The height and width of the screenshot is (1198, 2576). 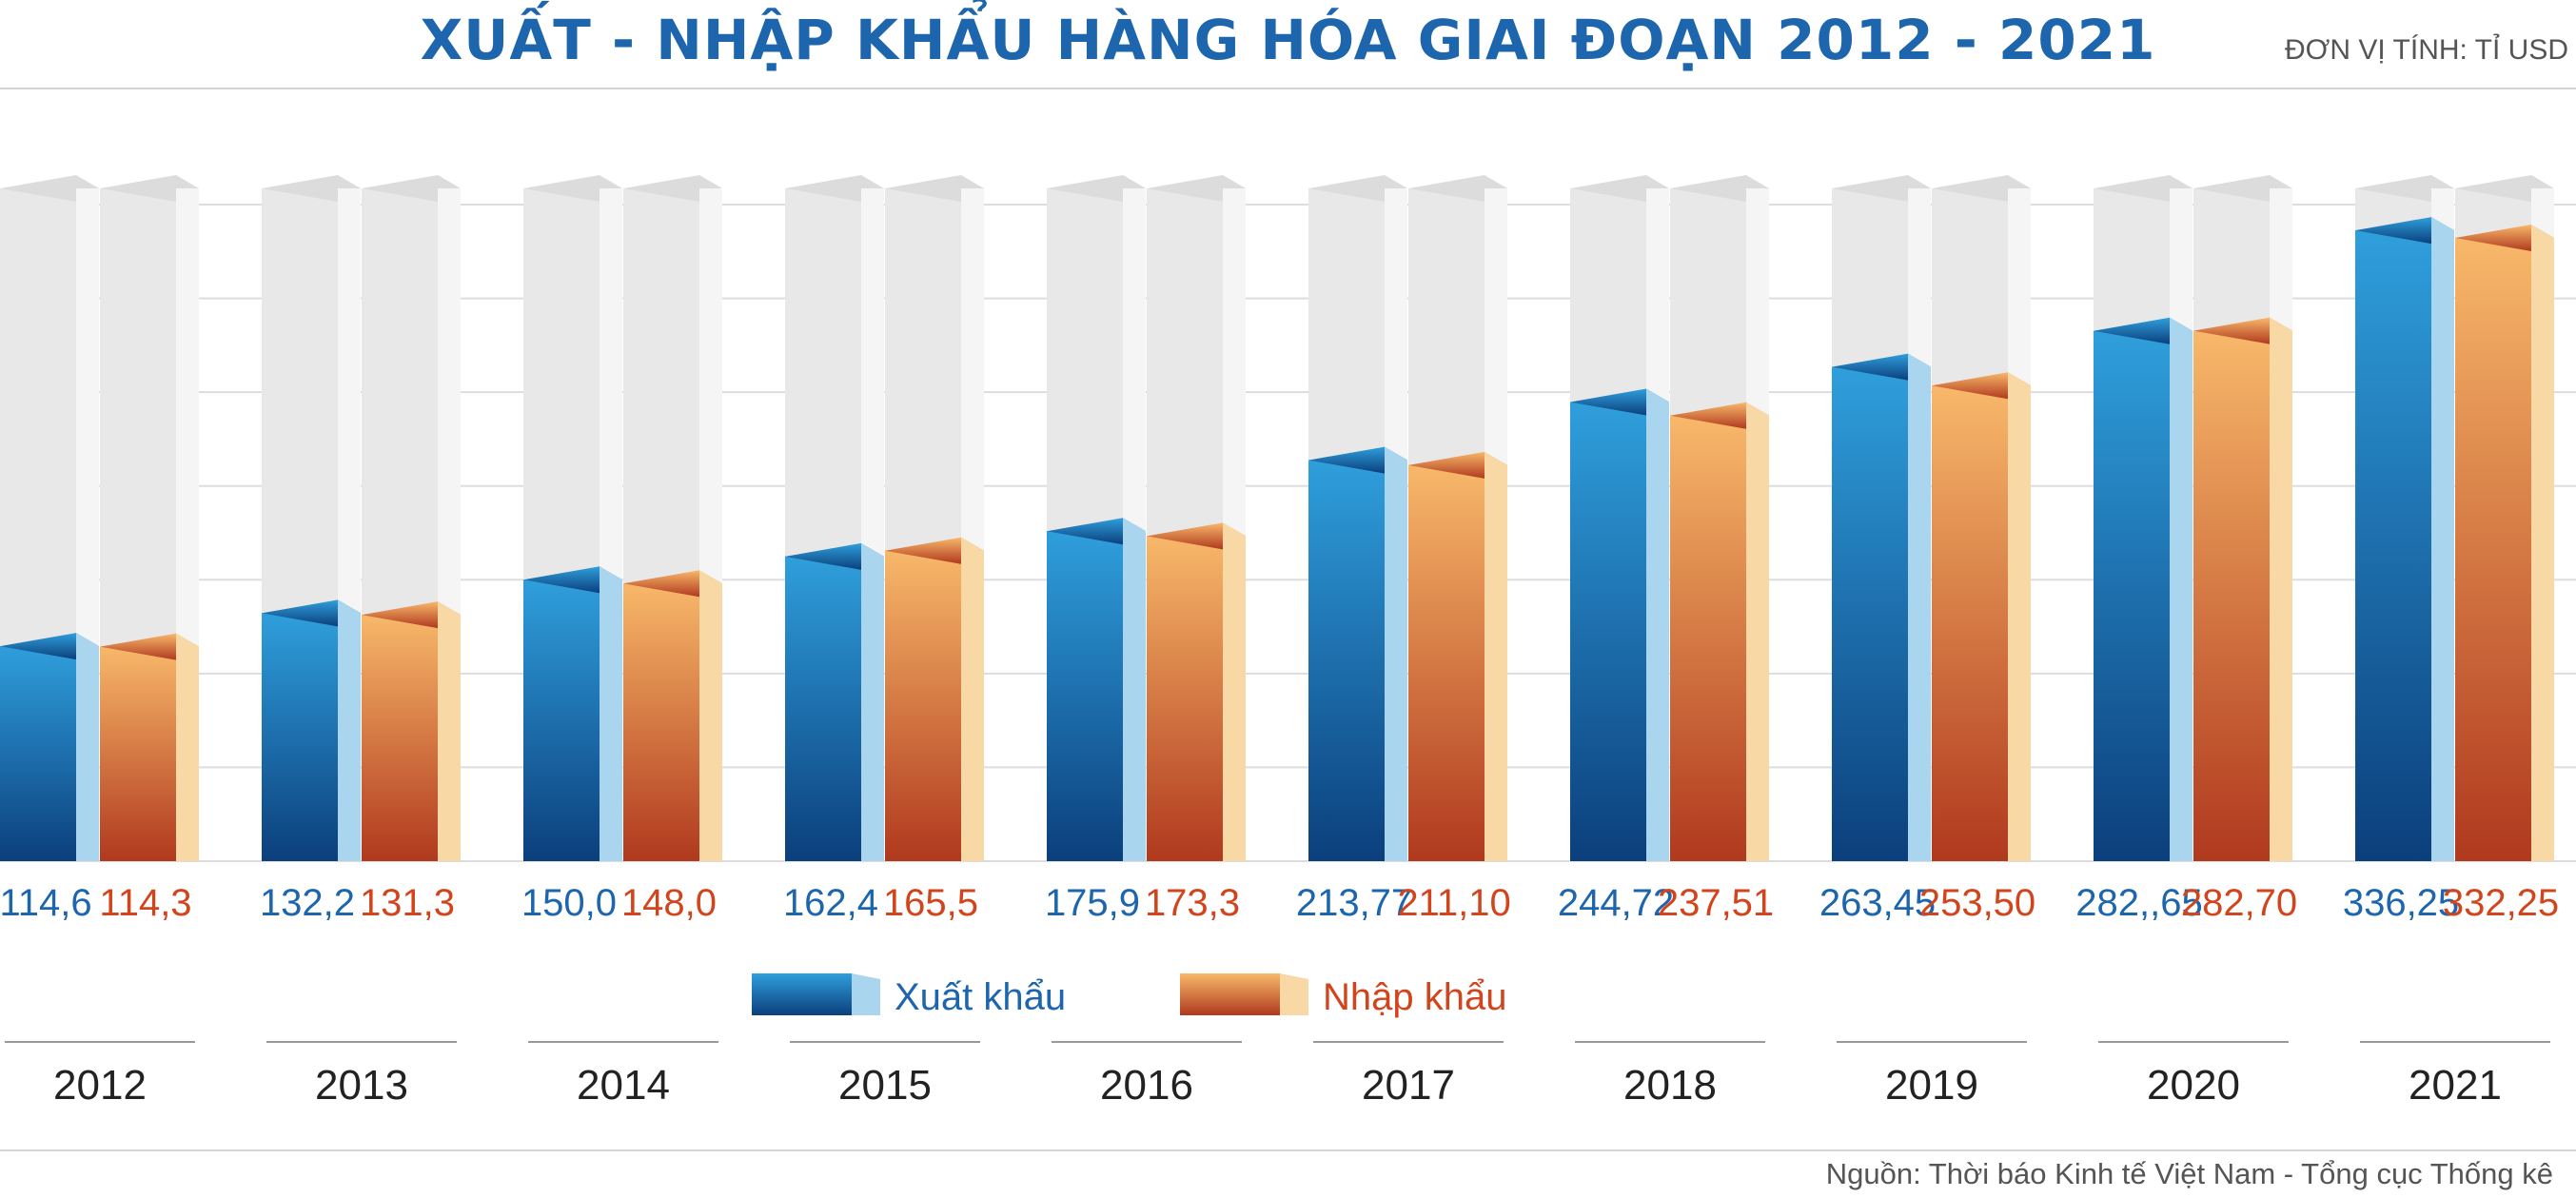 I want to click on legend-swatch-export, so click(x=802, y=994).